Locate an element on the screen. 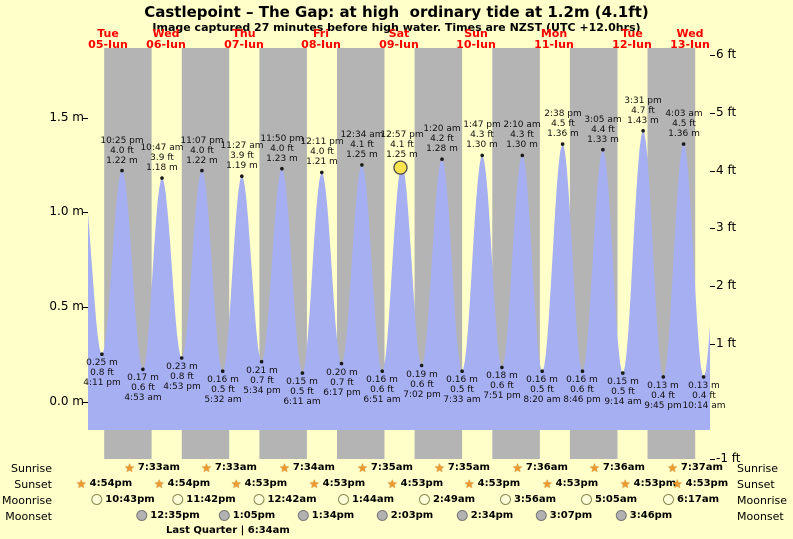 This screenshot has height=539, width=793. moonrise-event: 3:56am is located at coordinates (528, 499).